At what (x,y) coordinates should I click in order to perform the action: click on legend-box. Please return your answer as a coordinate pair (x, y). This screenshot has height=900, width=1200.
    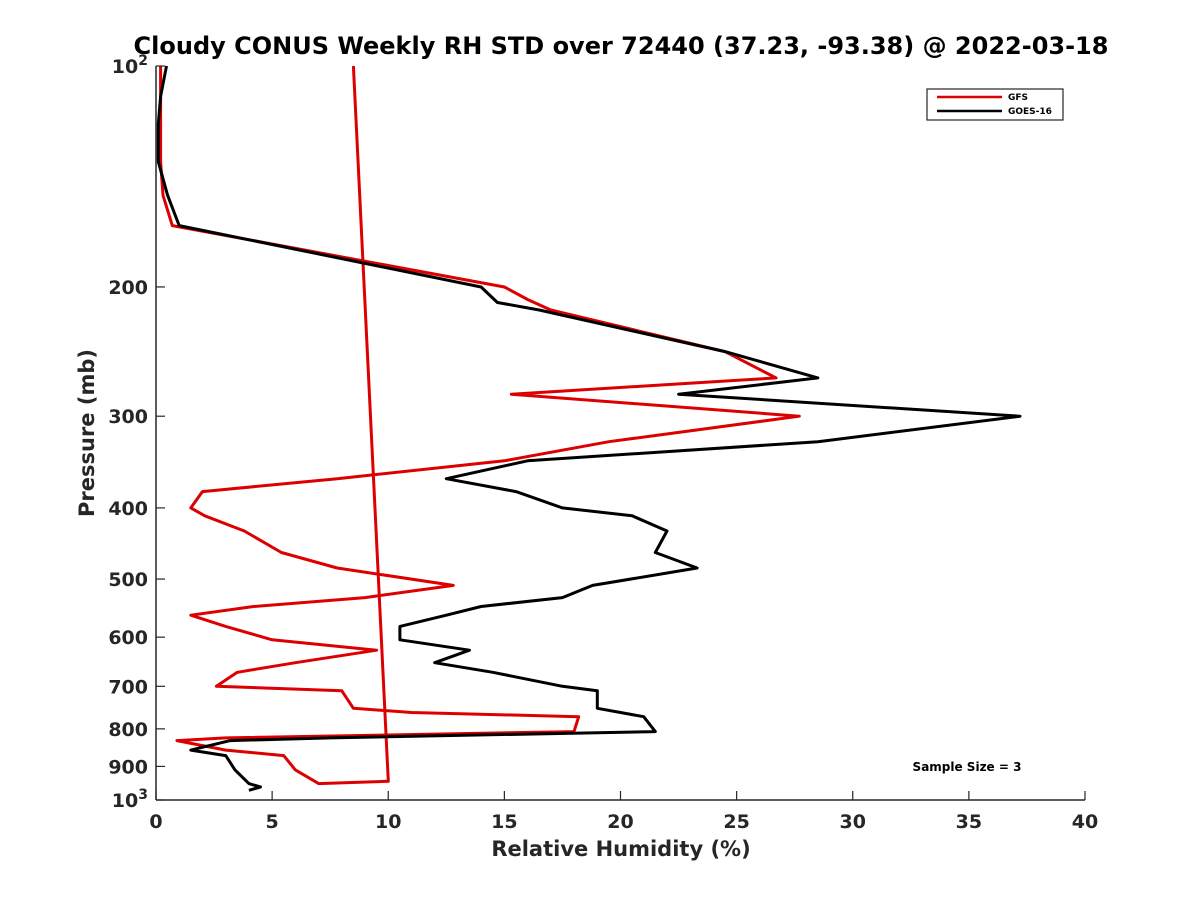
    Looking at the image, I should click on (995, 104).